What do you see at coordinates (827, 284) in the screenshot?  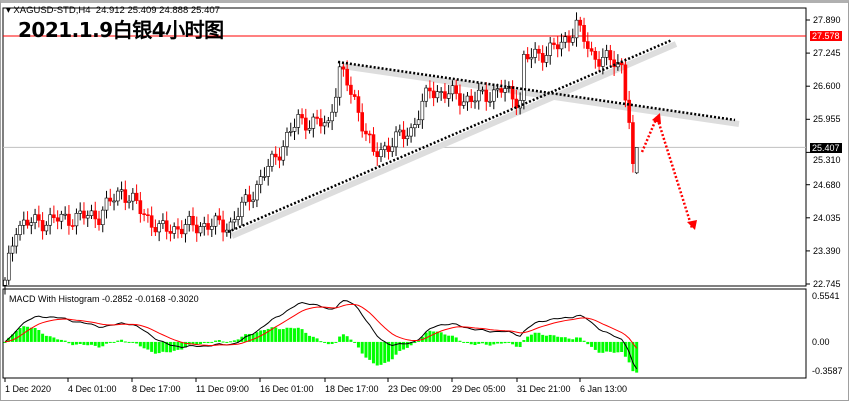 I see `price-axis-label: 22.745` at bounding box center [827, 284].